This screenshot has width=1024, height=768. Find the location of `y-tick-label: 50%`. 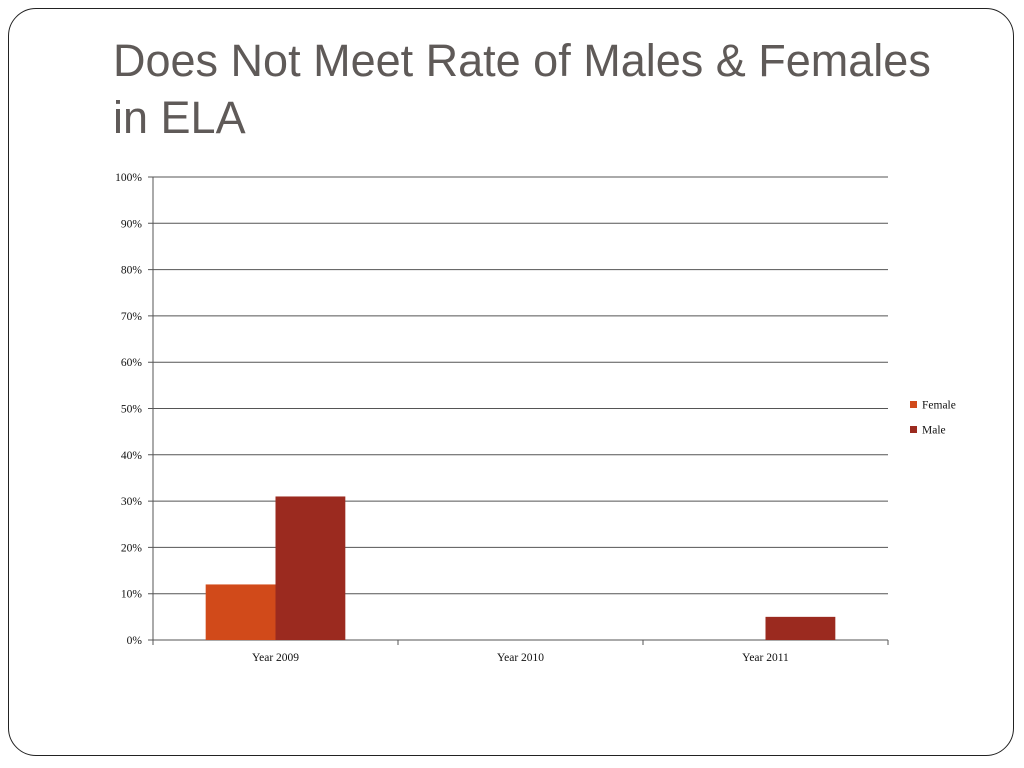

y-tick-label: 50% is located at coordinates (132, 410).